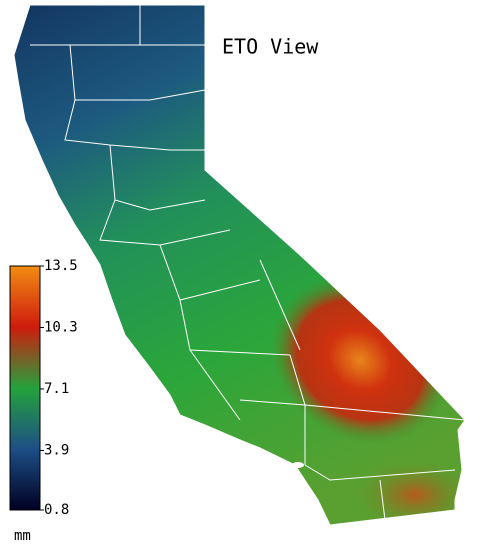  What do you see at coordinates (61, 327) in the screenshot?
I see `tick-label: 10.3` at bounding box center [61, 327].